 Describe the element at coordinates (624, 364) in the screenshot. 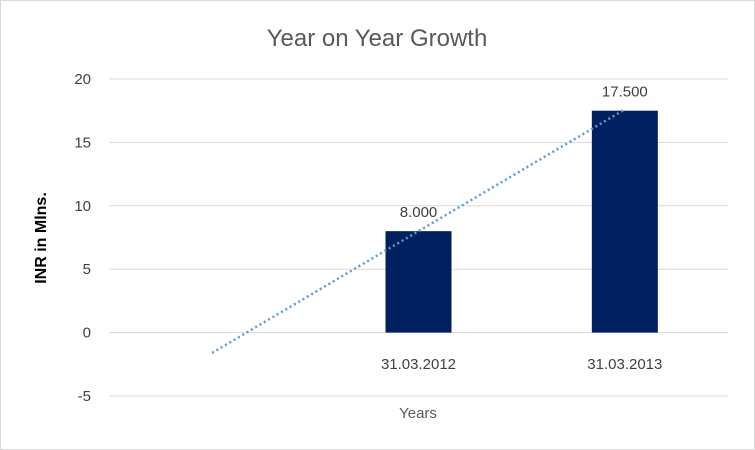

I see `x-tick-label: 31.03.2013` at that location.